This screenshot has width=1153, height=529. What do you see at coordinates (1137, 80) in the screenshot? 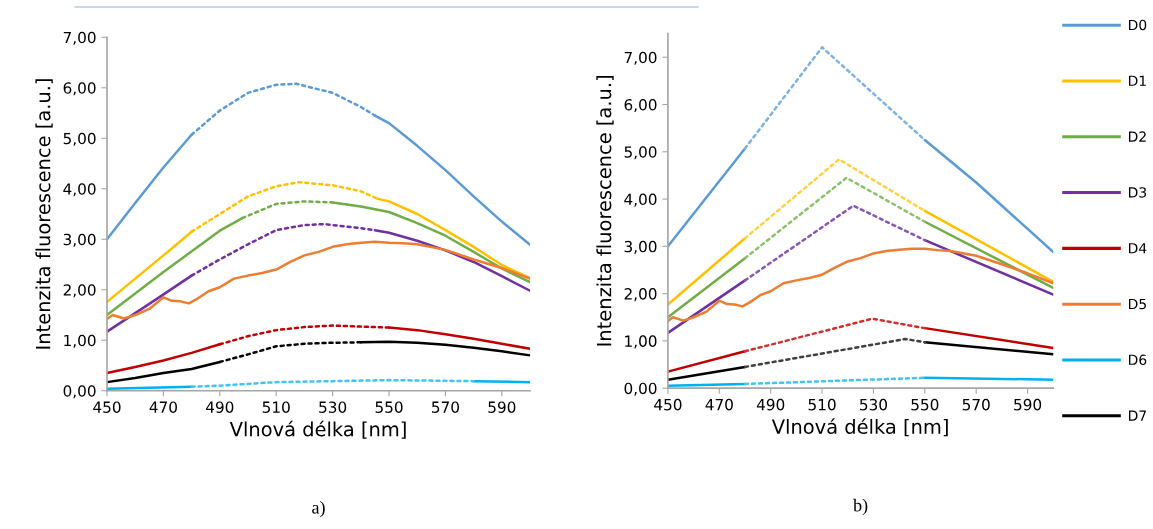
I see `legend-label: D1` at bounding box center [1137, 80].